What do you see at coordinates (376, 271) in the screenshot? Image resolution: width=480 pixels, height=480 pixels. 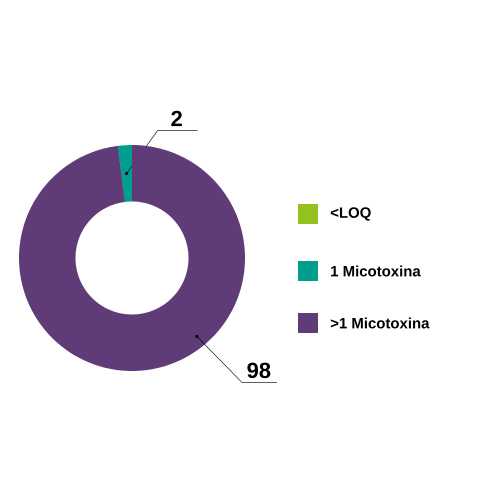 I see `legend-label: 1 Micotoxina` at bounding box center [376, 271].